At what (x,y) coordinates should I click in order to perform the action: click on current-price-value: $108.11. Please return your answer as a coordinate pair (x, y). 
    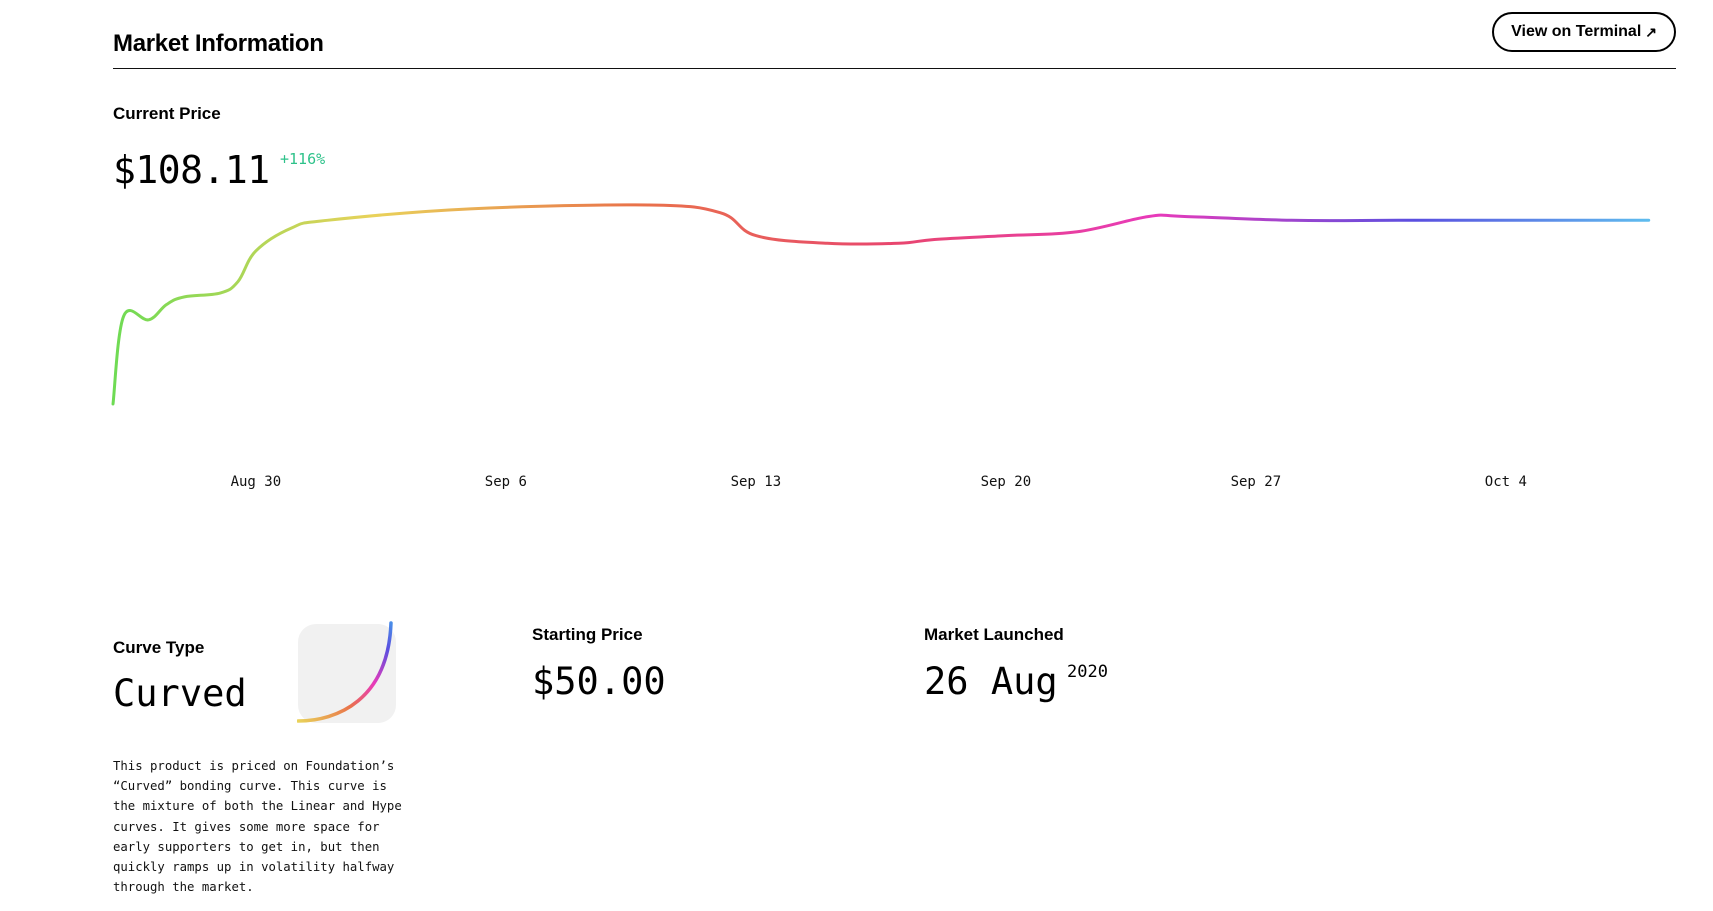
    Looking at the image, I should click on (191, 170).